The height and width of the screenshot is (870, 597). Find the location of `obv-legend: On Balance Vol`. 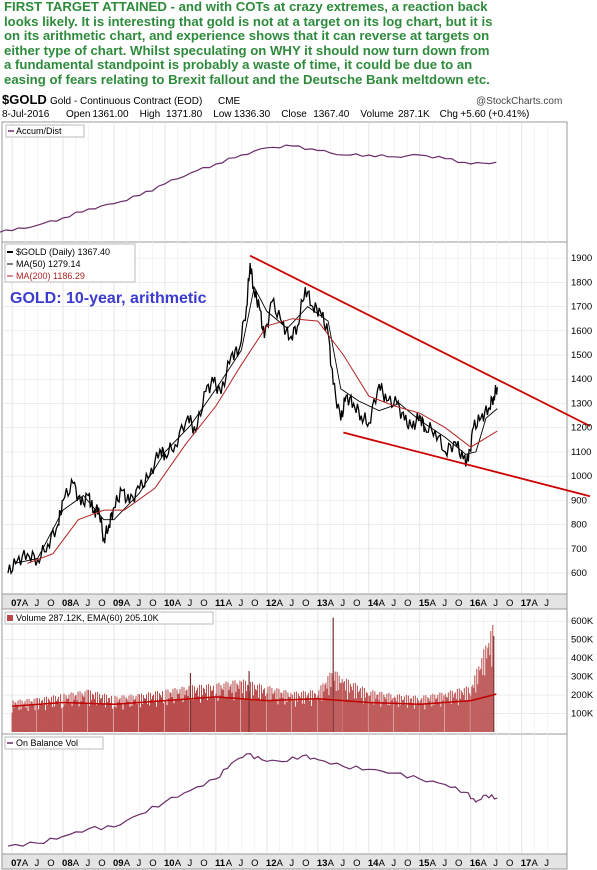

obv-legend: On Balance Vol is located at coordinates (47, 743).